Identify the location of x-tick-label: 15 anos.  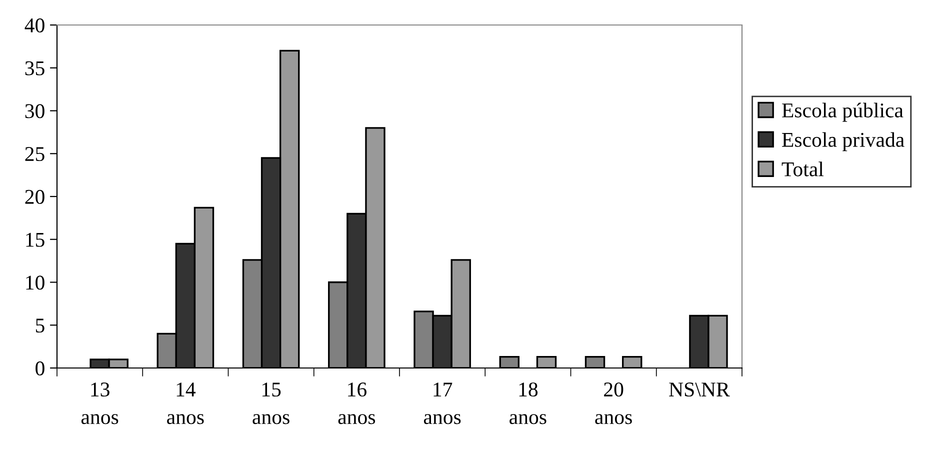
(271, 403).